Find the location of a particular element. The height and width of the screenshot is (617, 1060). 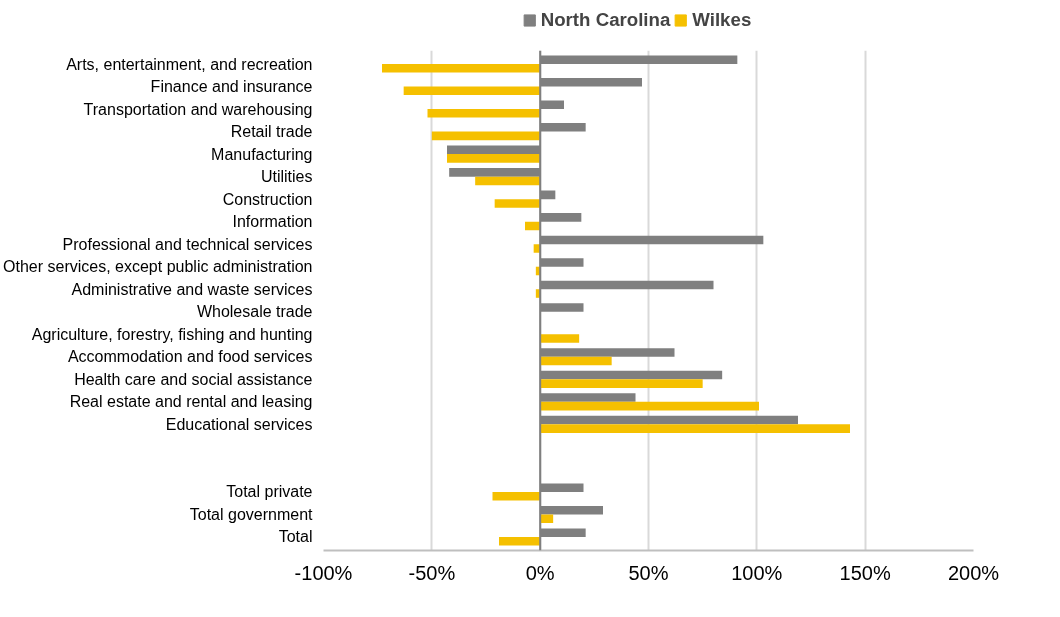

y-tick-label: Real estate and rental and leasing is located at coordinates (191, 402).